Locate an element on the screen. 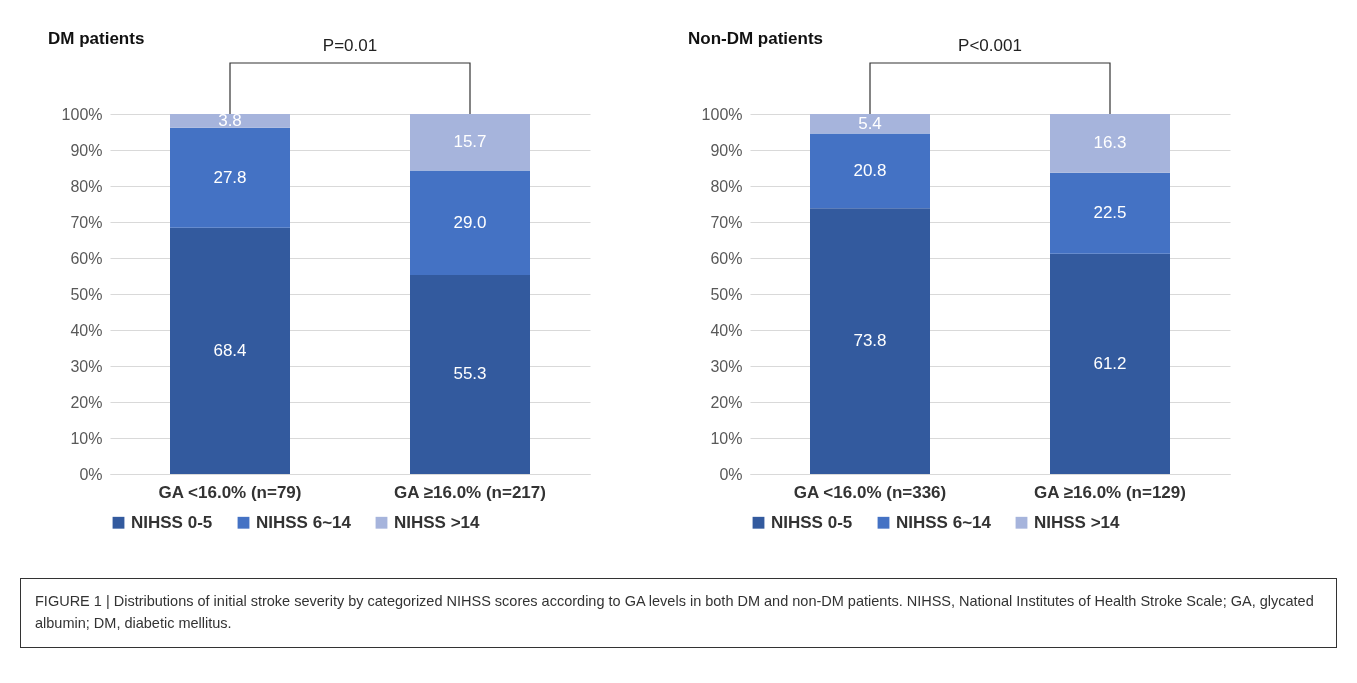 This screenshot has width=1357, height=683. text: 20.8 is located at coordinates (870, 170).